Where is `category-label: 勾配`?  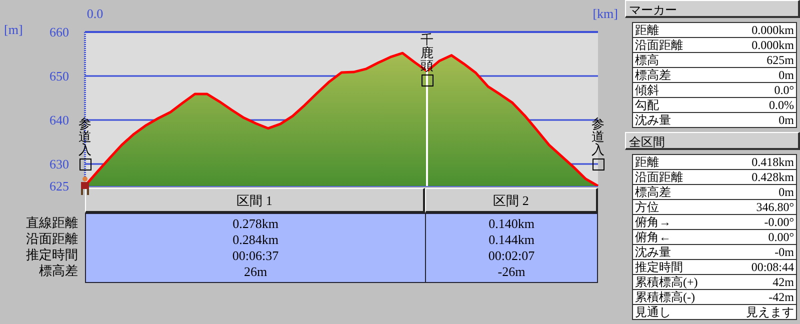 category-label: 勾配 is located at coordinates (647, 105).